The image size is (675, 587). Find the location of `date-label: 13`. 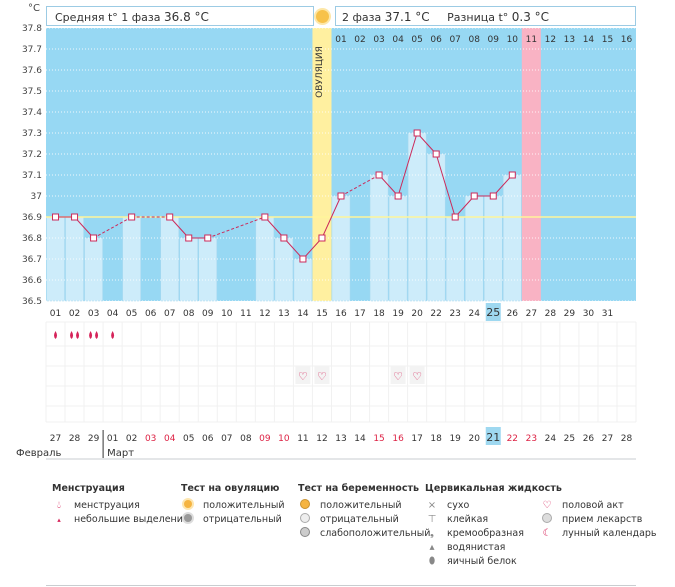

date-label: 13 is located at coordinates (340, 439).